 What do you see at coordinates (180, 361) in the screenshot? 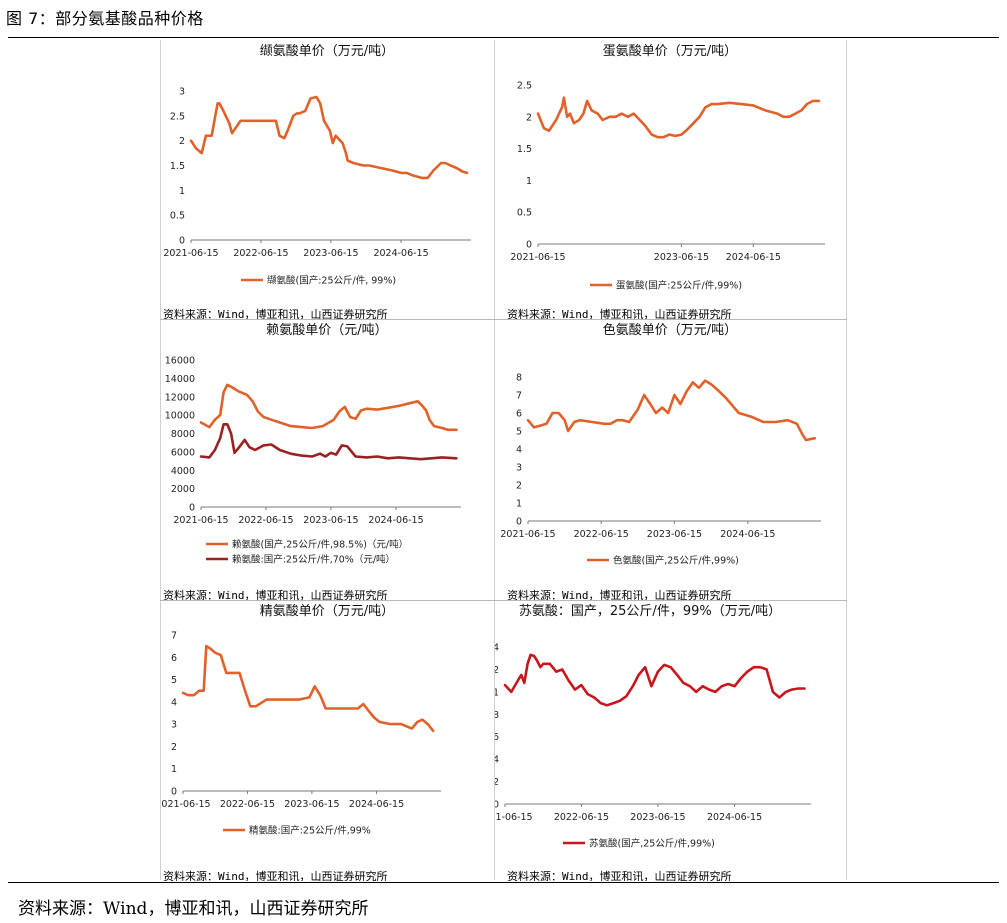
I see `y-tick-label: 16000` at bounding box center [180, 361].